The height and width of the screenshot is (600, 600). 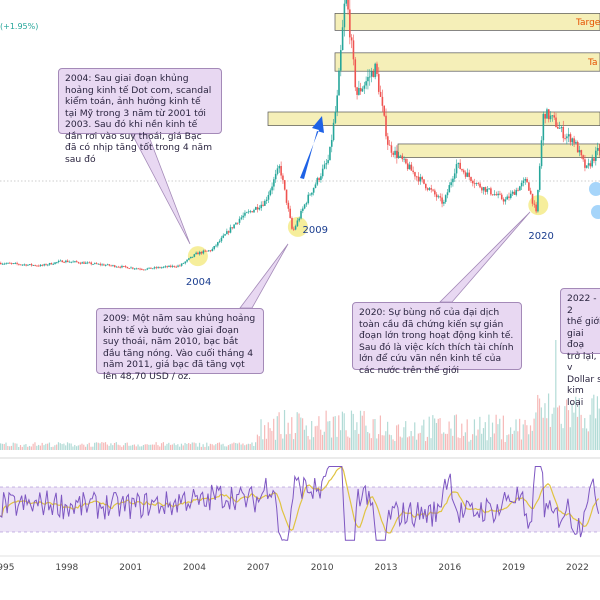 What do you see at coordinates (197, 256) in the screenshot?
I see `highlight-circle` at bounding box center [197, 256].